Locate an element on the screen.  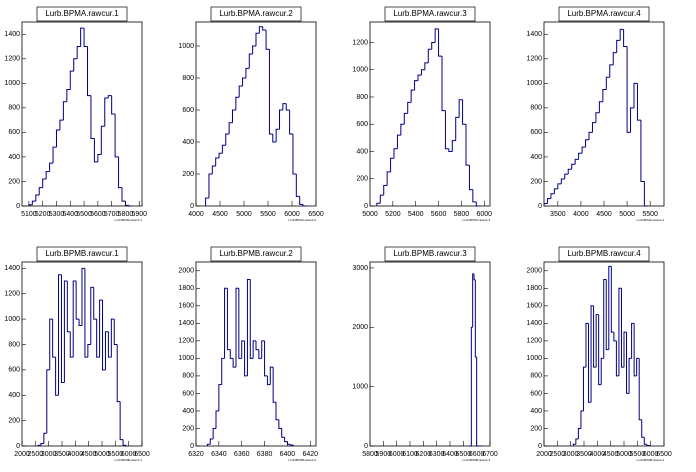
chart-title: Lurb.BPMB.rawcur.2 is located at coordinates (256, 253).